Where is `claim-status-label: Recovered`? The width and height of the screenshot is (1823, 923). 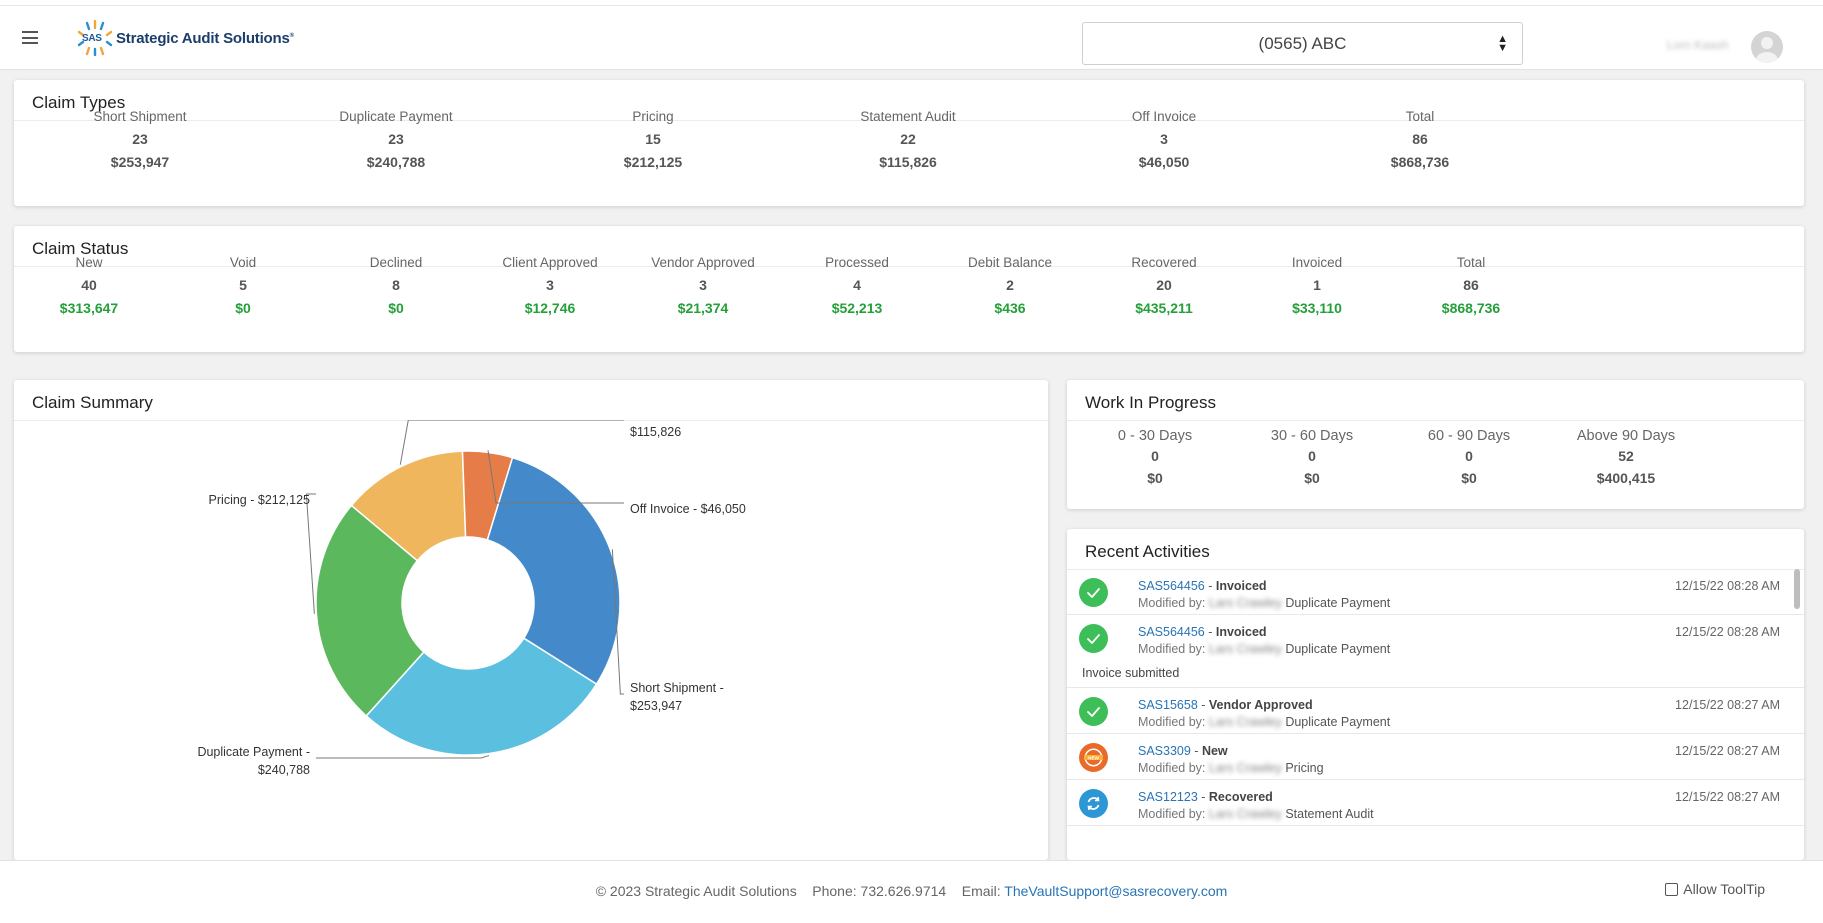 claim-status-label: Recovered is located at coordinates (1164, 262).